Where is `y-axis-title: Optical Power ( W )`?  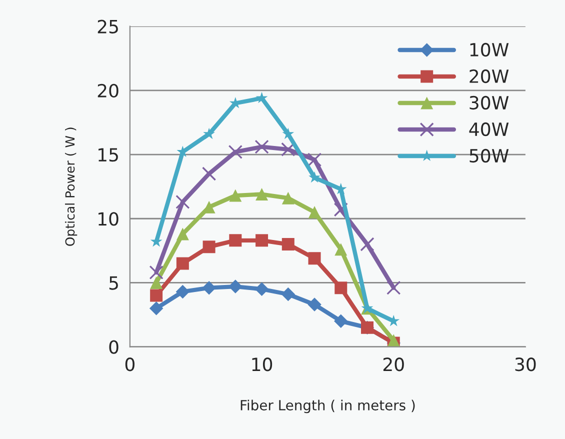 y-axis-title: Optical Power ( W ) is located at coordinates (71, 187).